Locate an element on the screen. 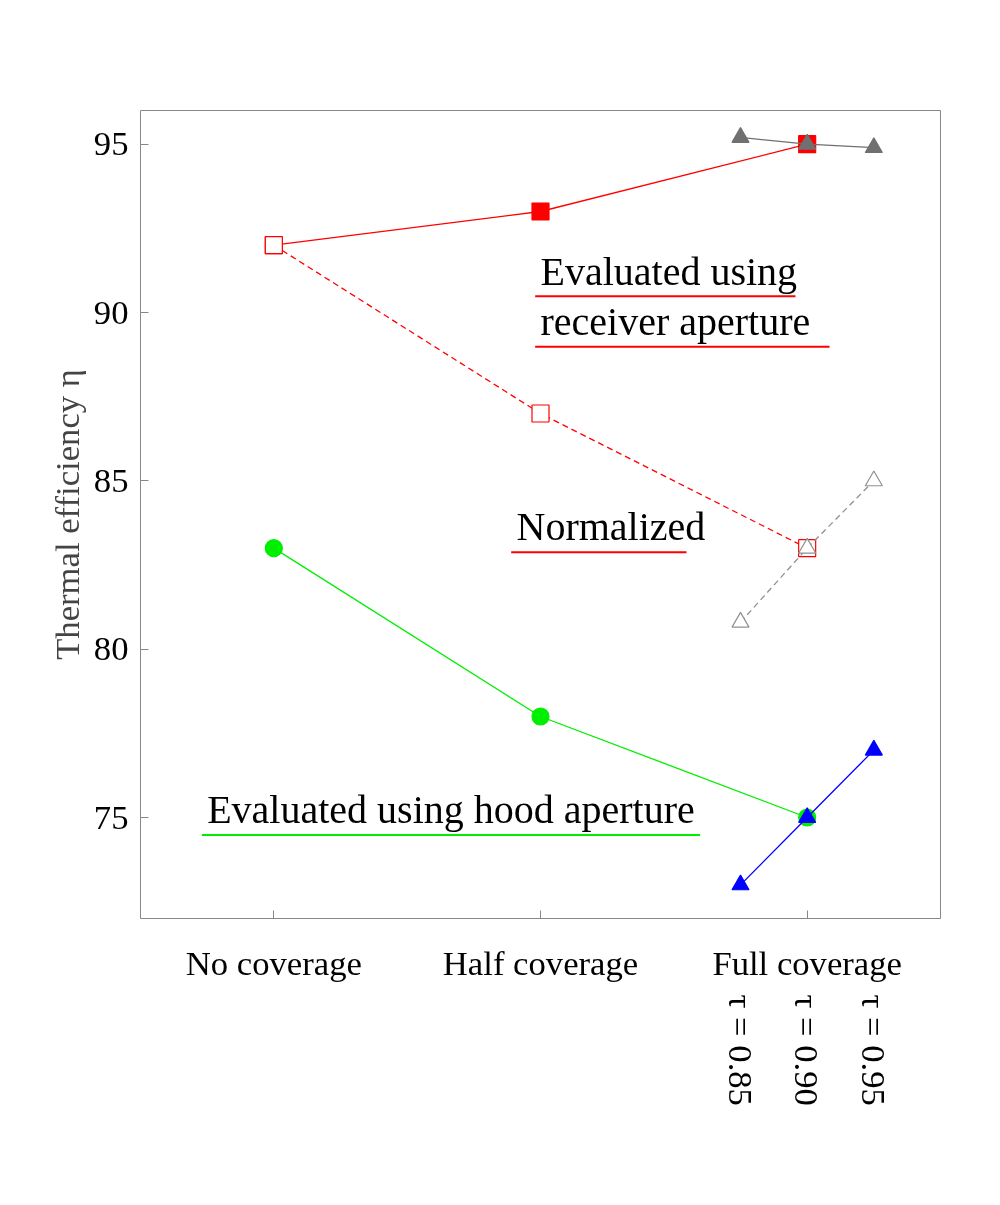 The image size is (1000, 1205). x2-tick-label: τ = 0.95 is located at coordinates (873, 1050).